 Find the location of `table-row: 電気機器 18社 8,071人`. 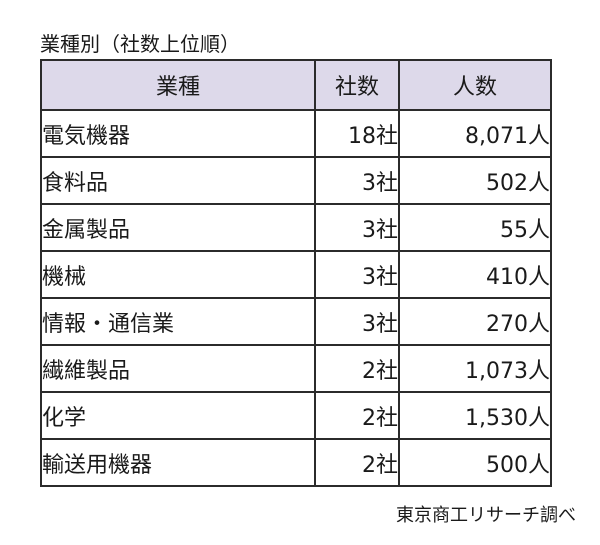

table-row: 電気機器 18社 8,071人 is located at coordinates (296, 133).